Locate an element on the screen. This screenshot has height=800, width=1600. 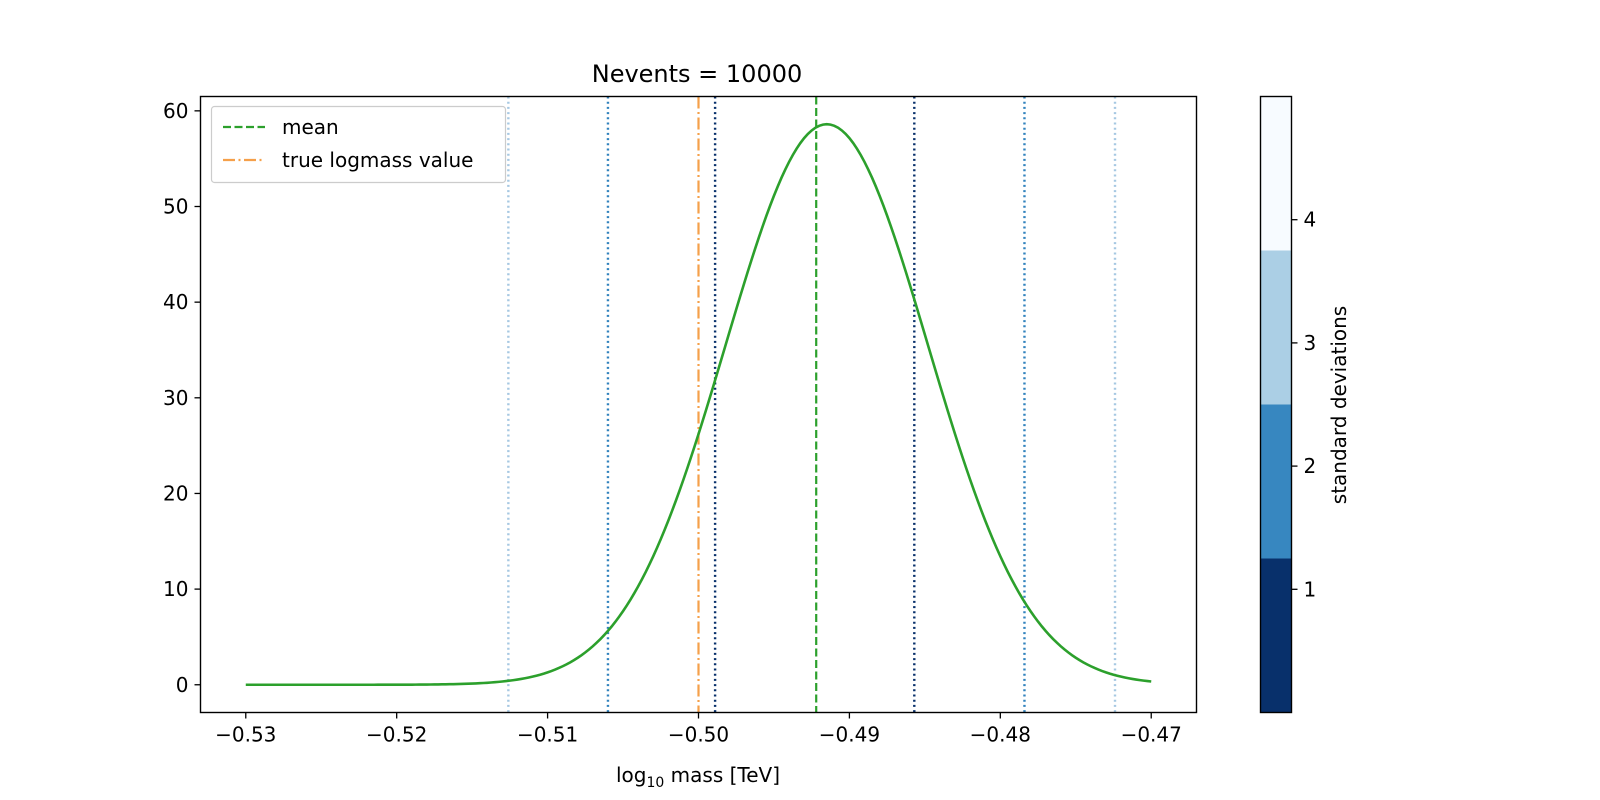
y-axis: 0 10 20 30 40 50 60 is located at coordinates (182, 398).